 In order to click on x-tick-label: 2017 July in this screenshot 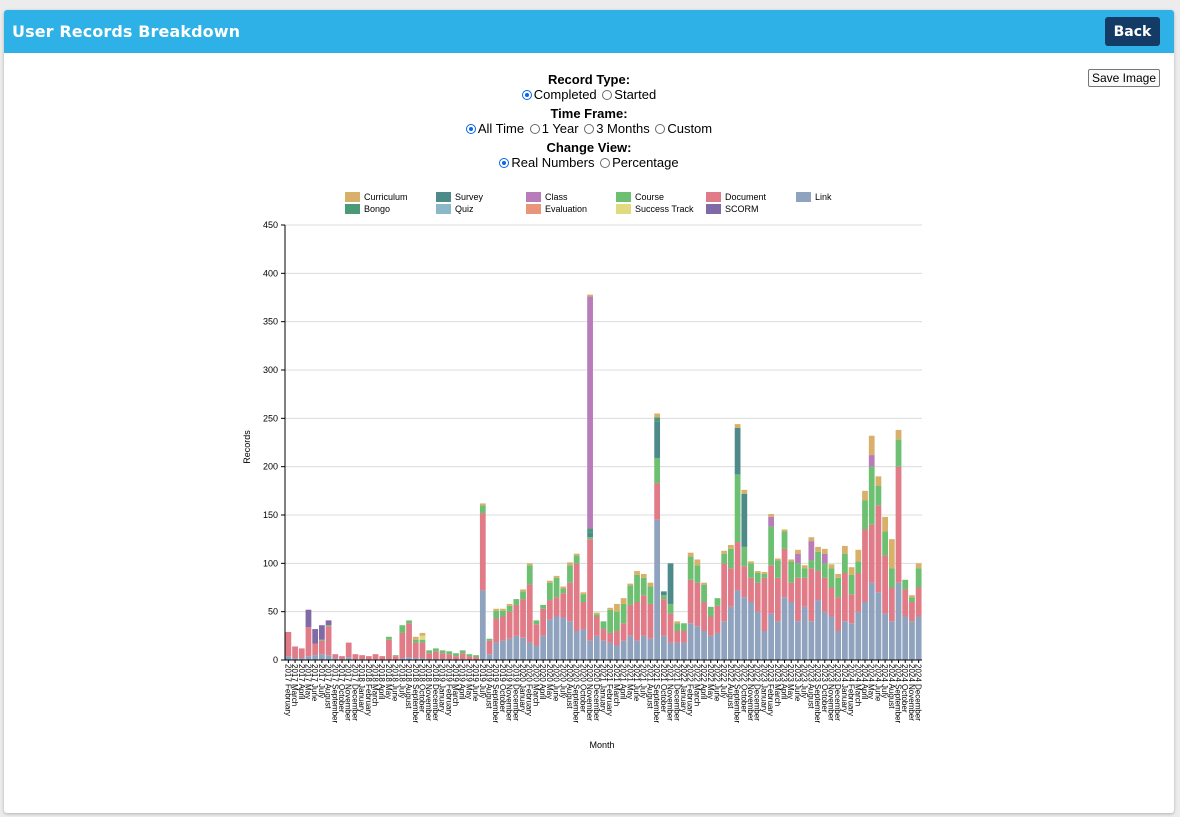, I will do `click(321, 681)`.